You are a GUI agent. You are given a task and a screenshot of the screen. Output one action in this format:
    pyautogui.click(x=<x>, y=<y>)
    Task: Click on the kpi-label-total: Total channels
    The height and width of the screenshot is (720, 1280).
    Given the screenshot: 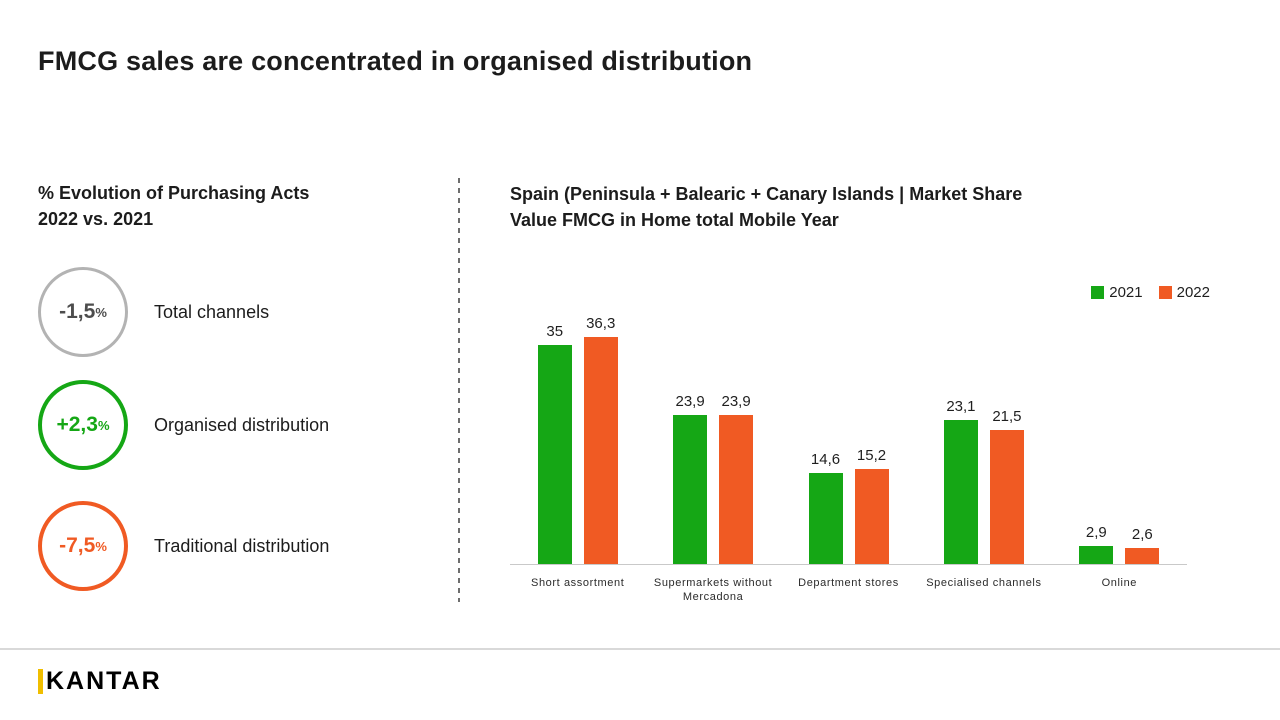 What is the action you would take?
    pyautogui.click(x=212, y=311)
    